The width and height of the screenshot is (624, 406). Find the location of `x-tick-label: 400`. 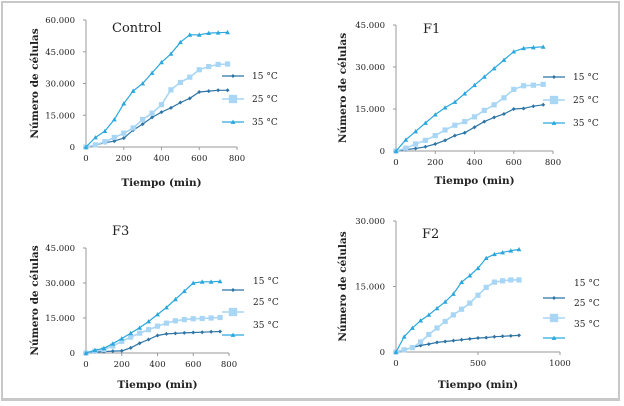

x-tick-label: 400 is located at coordinates (161, 159).